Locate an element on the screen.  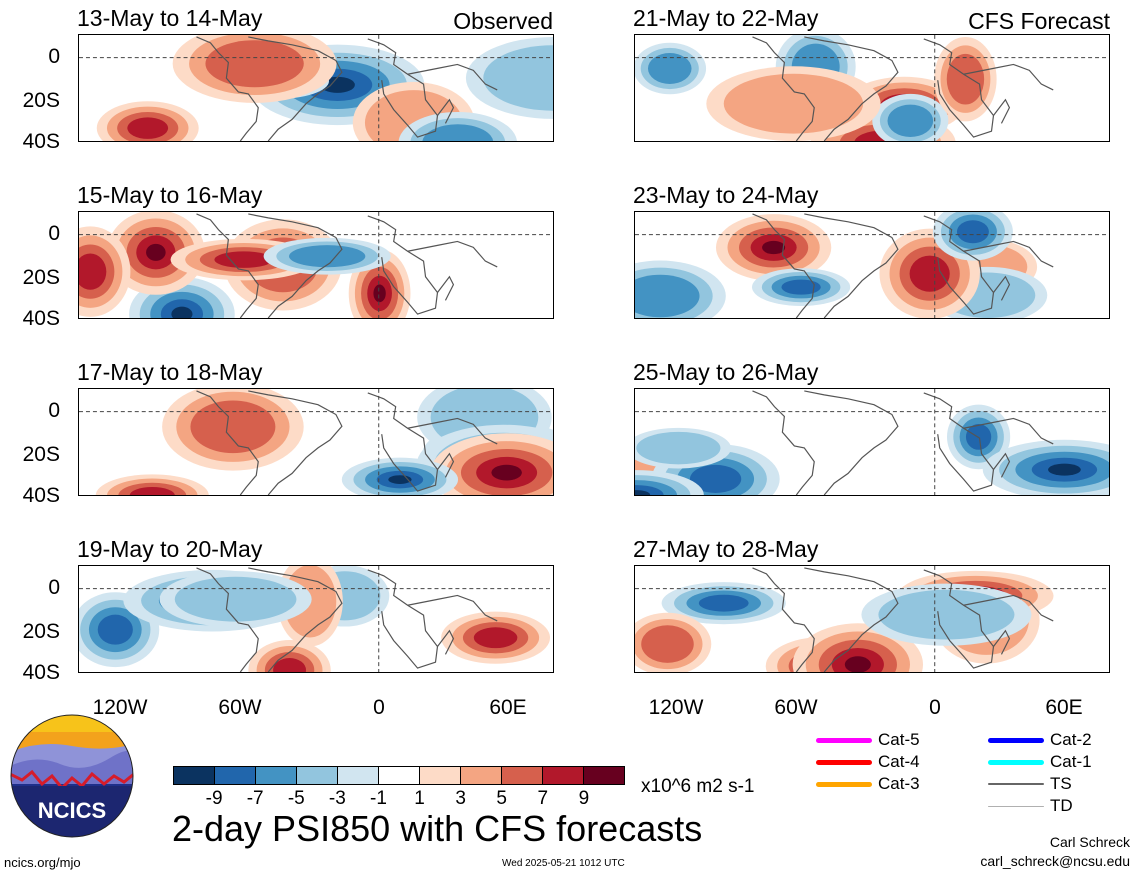
footer-site: ncics.org/mjo is located at coordinates (42, 862).